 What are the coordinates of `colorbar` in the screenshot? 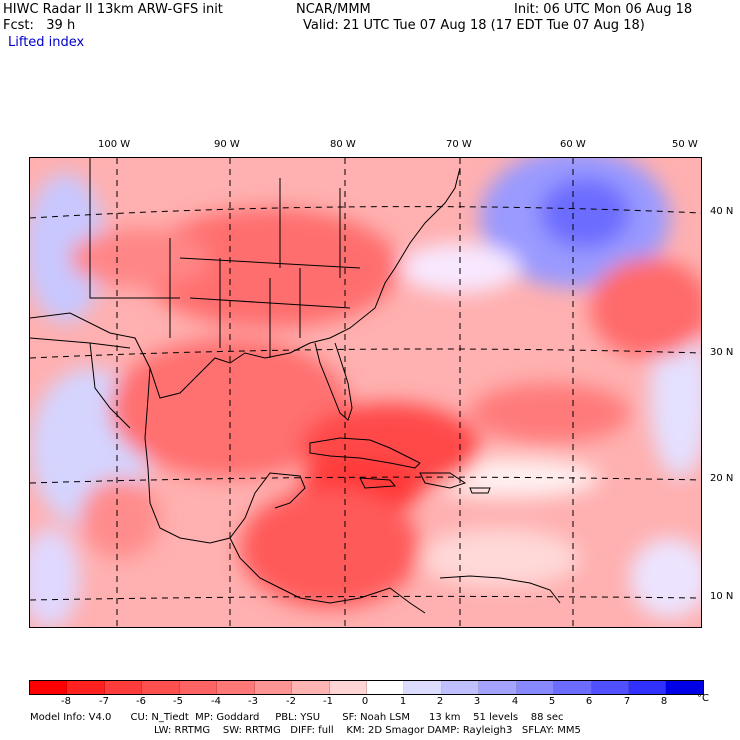 It's located at (366, 687).